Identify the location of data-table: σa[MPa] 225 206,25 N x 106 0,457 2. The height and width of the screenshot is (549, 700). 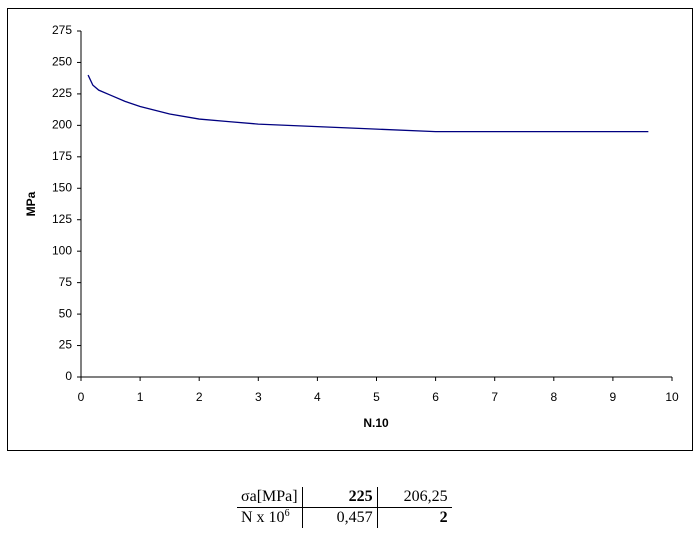
(344, 507).